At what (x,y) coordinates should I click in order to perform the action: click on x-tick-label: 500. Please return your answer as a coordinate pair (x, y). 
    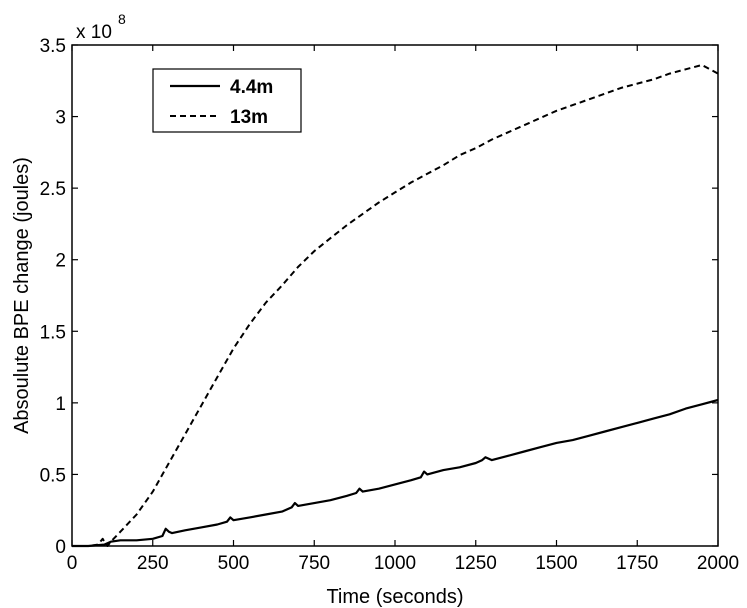
    Looking at the image, I should click on (234, 563).